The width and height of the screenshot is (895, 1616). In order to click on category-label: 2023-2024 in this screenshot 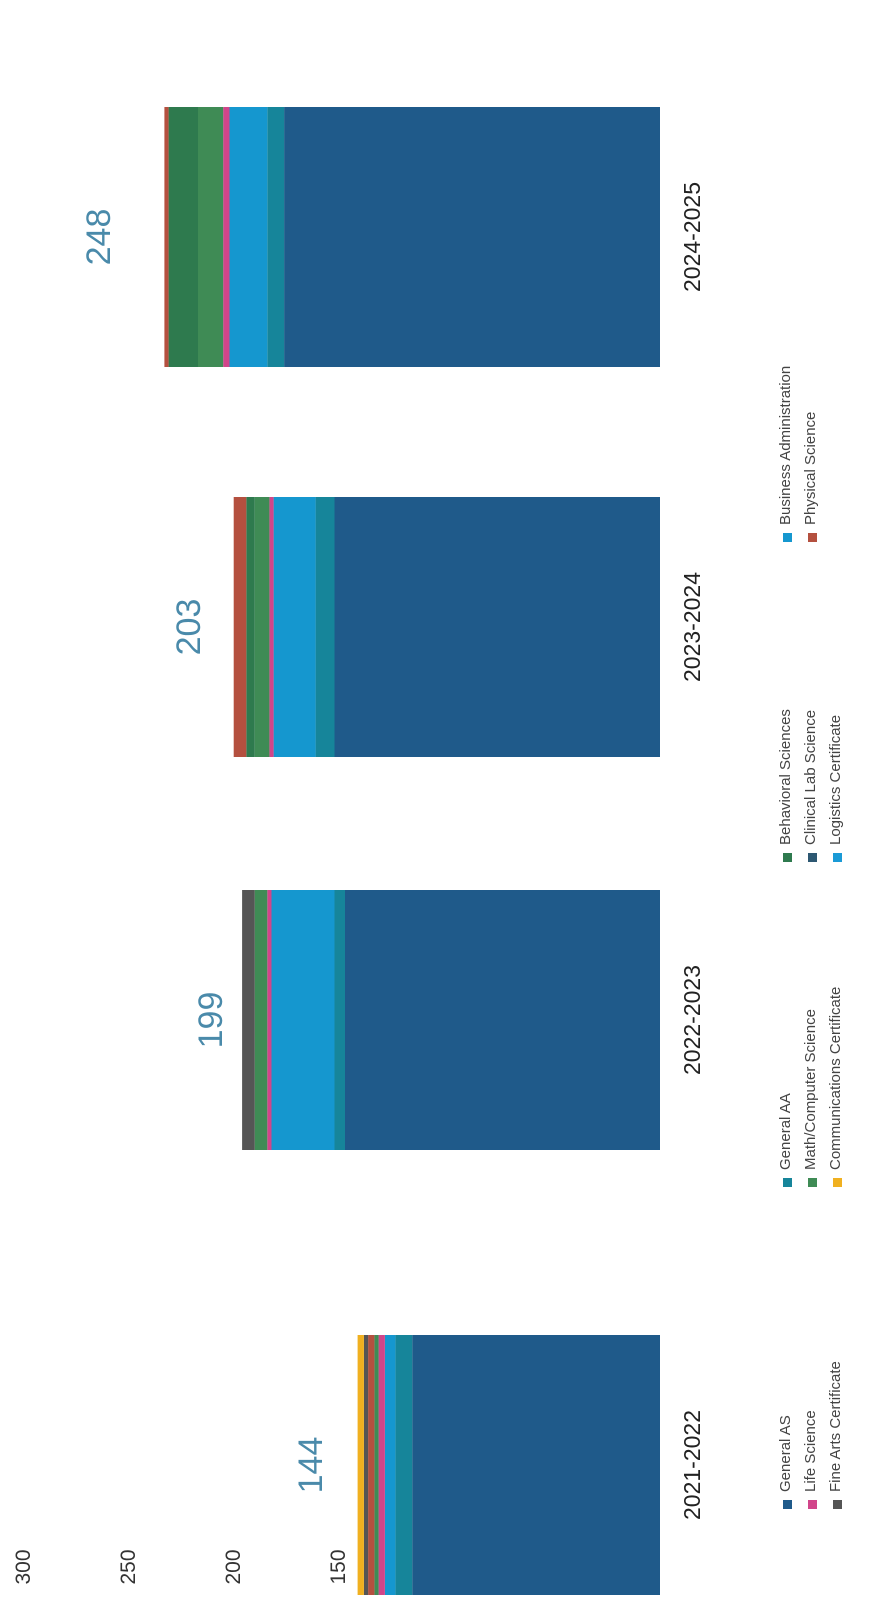, I will do `click(692, 627)`.